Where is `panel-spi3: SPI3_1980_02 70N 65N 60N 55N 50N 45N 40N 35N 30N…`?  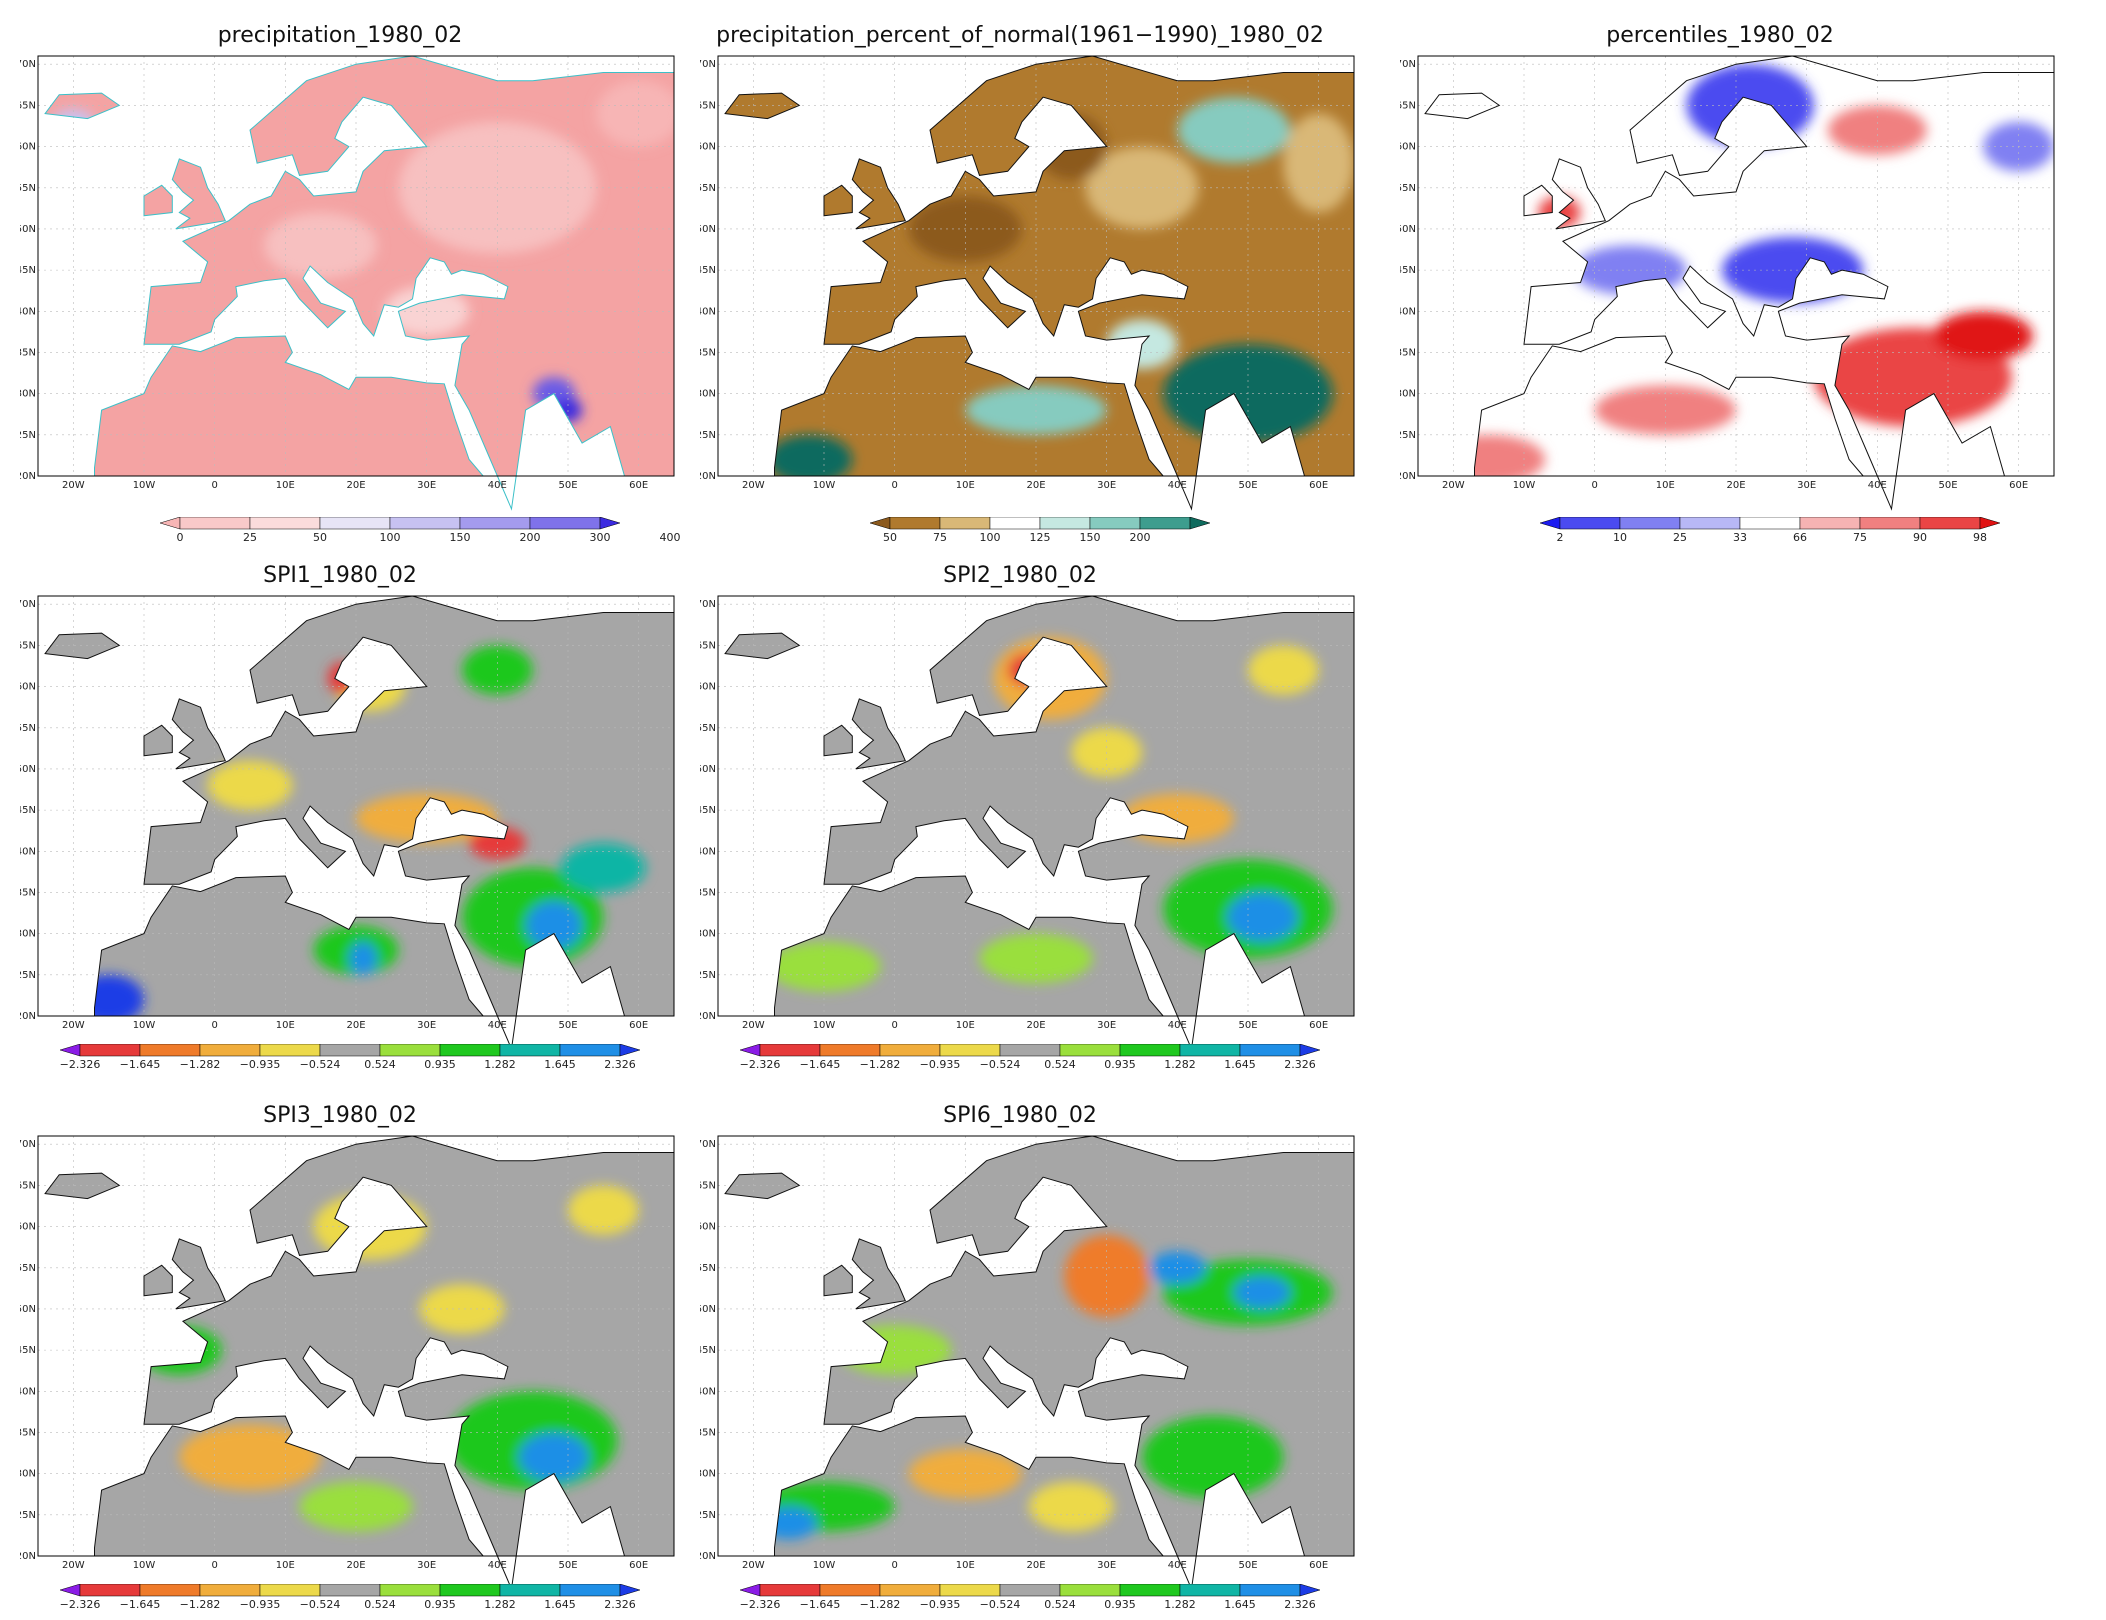
panel-spi3: SPI3_1980_02 70N 65N 60N 55N 50N 45N 40N 35N 30N… is located at coordinates (350, 1360).